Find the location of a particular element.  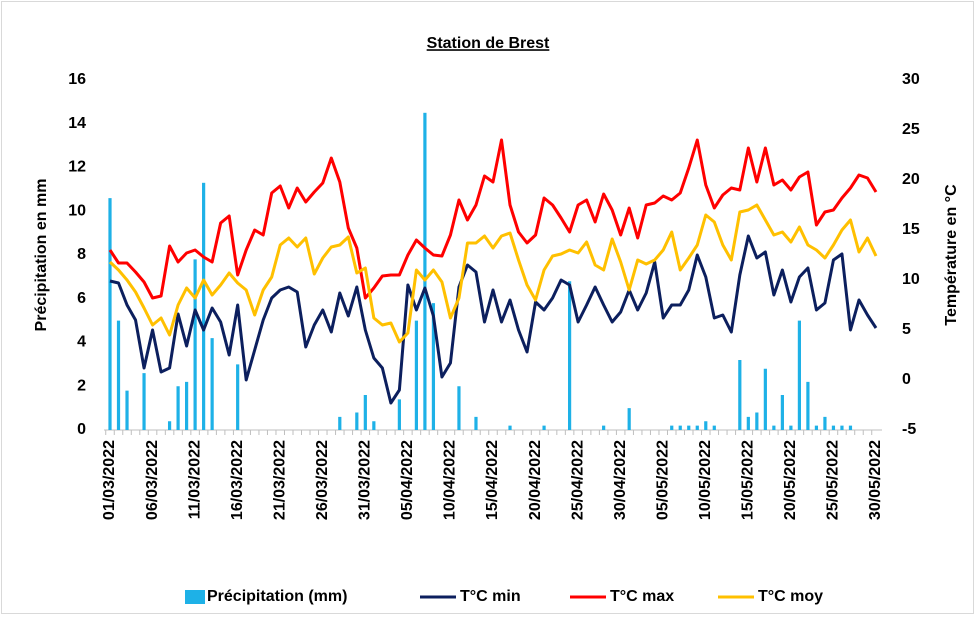

y2-tick-label: 0 is located at coordinates (906, 379).